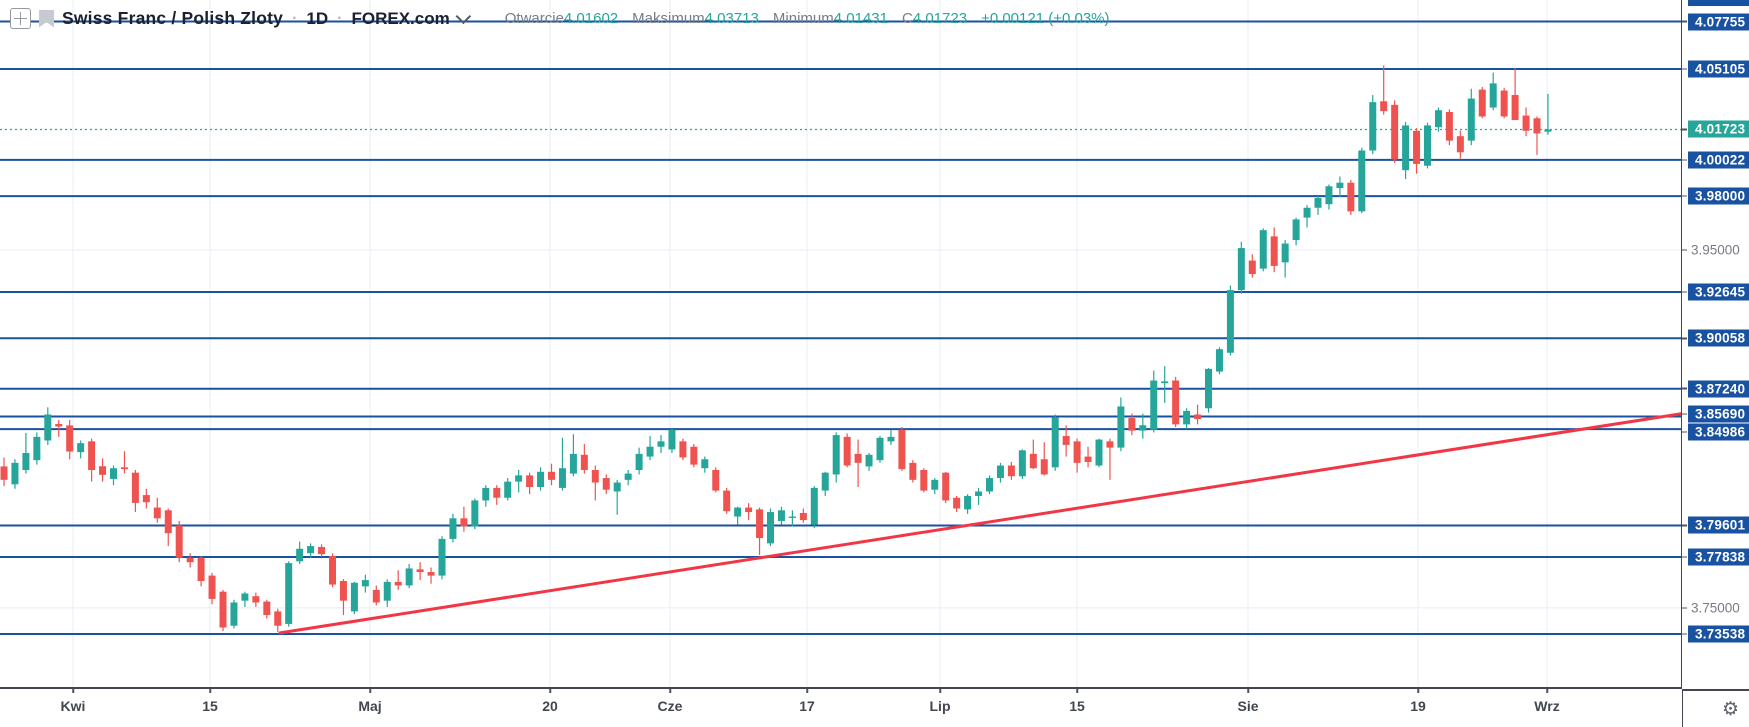 The image size is (1749, 727). What do you see at coordinates (1718, 3) in the screenshot?
I see `price-label-partial` at bounding box center [1718, 3].